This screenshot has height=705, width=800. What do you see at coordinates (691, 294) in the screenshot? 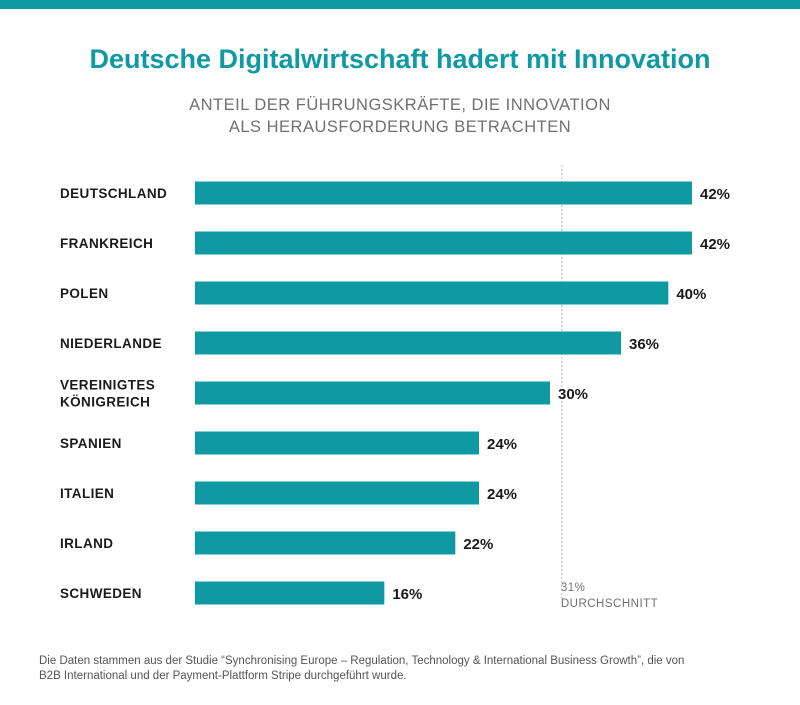
I see `value-label: 40%` at bounding box center [691, 294].